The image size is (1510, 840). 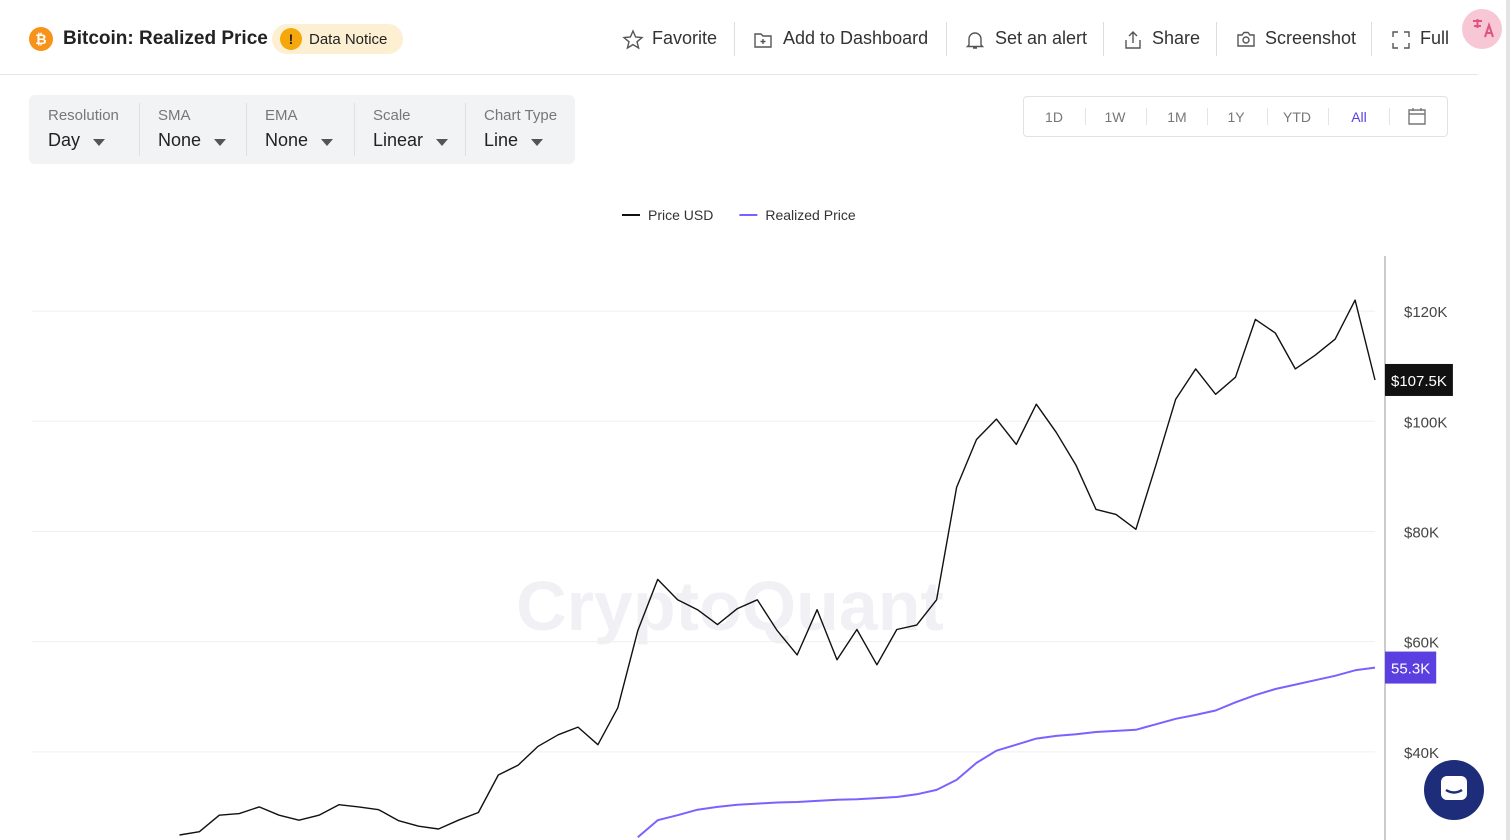 What do you see at coordinates (810, 215) in the screenshot?
I see `legend-label: Realized Price` at bounding box center [810, 215].